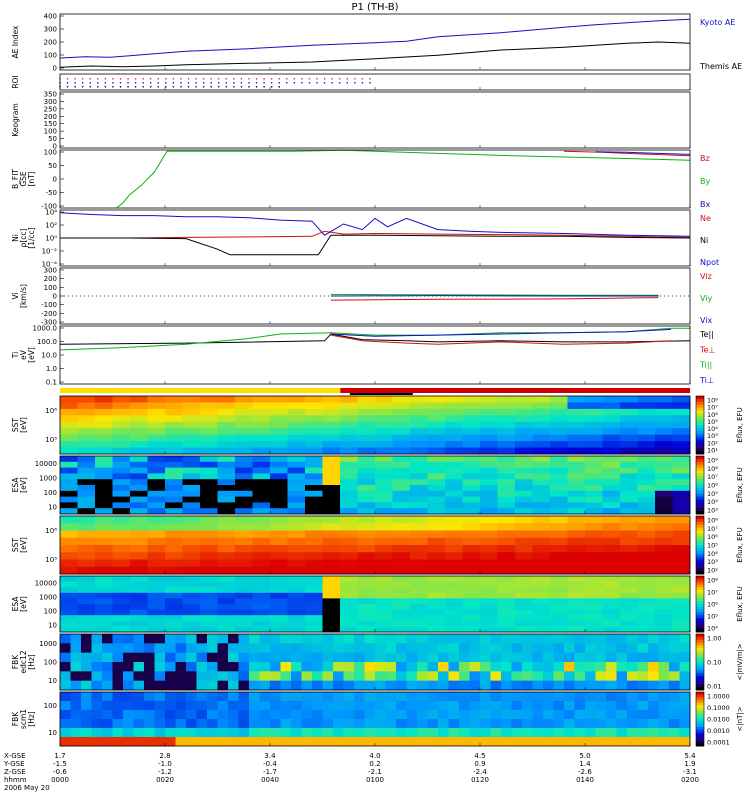  What do you see at coordinates (480, 772) in the screenshot?
I see `x-axis-value: -2.4` at bounding box center [480, 772].